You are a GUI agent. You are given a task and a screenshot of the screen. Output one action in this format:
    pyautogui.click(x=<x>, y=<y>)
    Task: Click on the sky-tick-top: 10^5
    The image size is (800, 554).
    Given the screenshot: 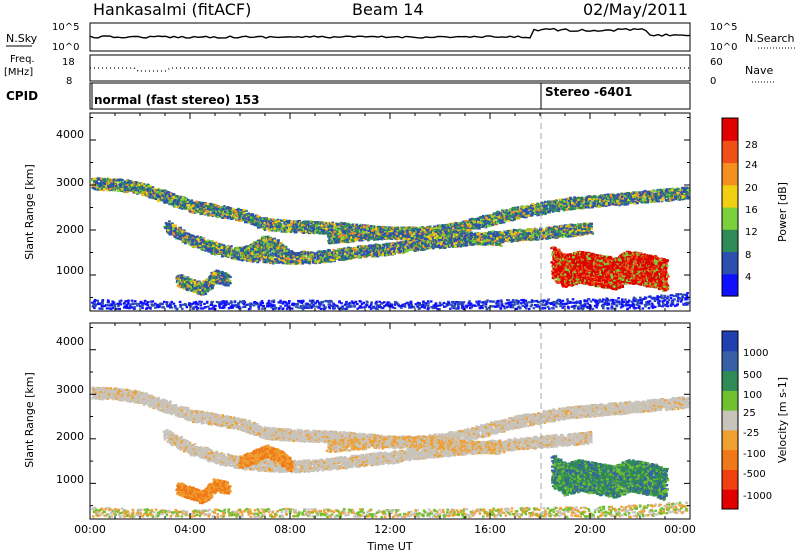 What is the action you would take?
    pyautogui.click(x=65, y=27)
    